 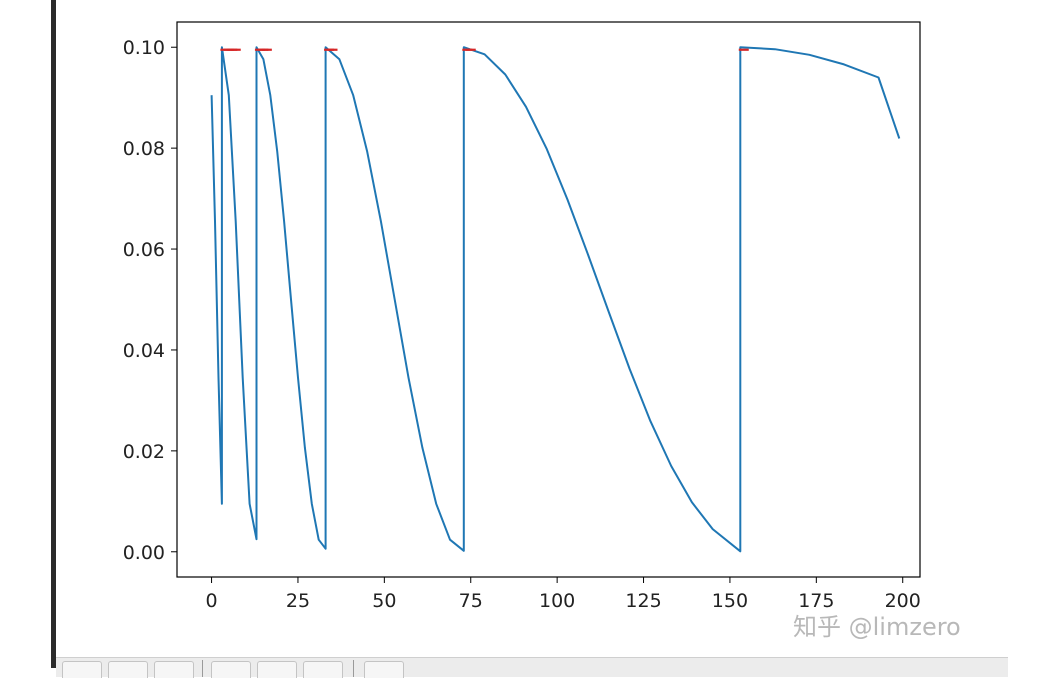 I want to click on y-axis: 0.00 0.02 0.04 0.06 0.08 0.10, so click(x=150, y=300).